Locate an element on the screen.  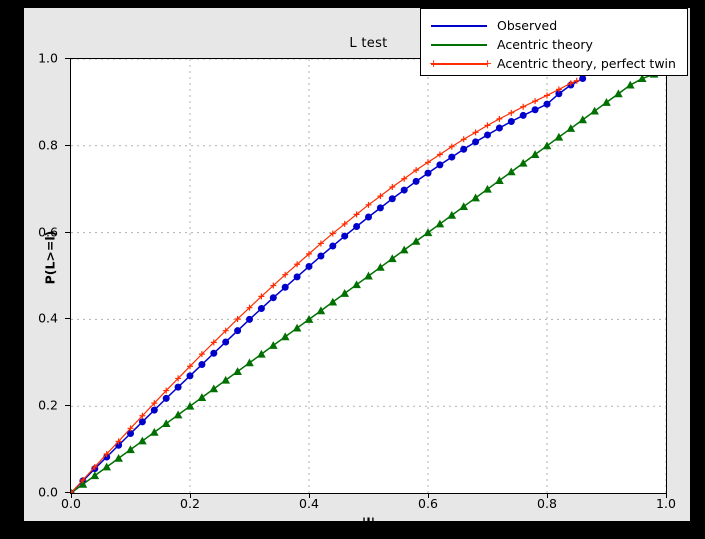
y-tick-label: 0.6 is located at coordinates (48, 232).